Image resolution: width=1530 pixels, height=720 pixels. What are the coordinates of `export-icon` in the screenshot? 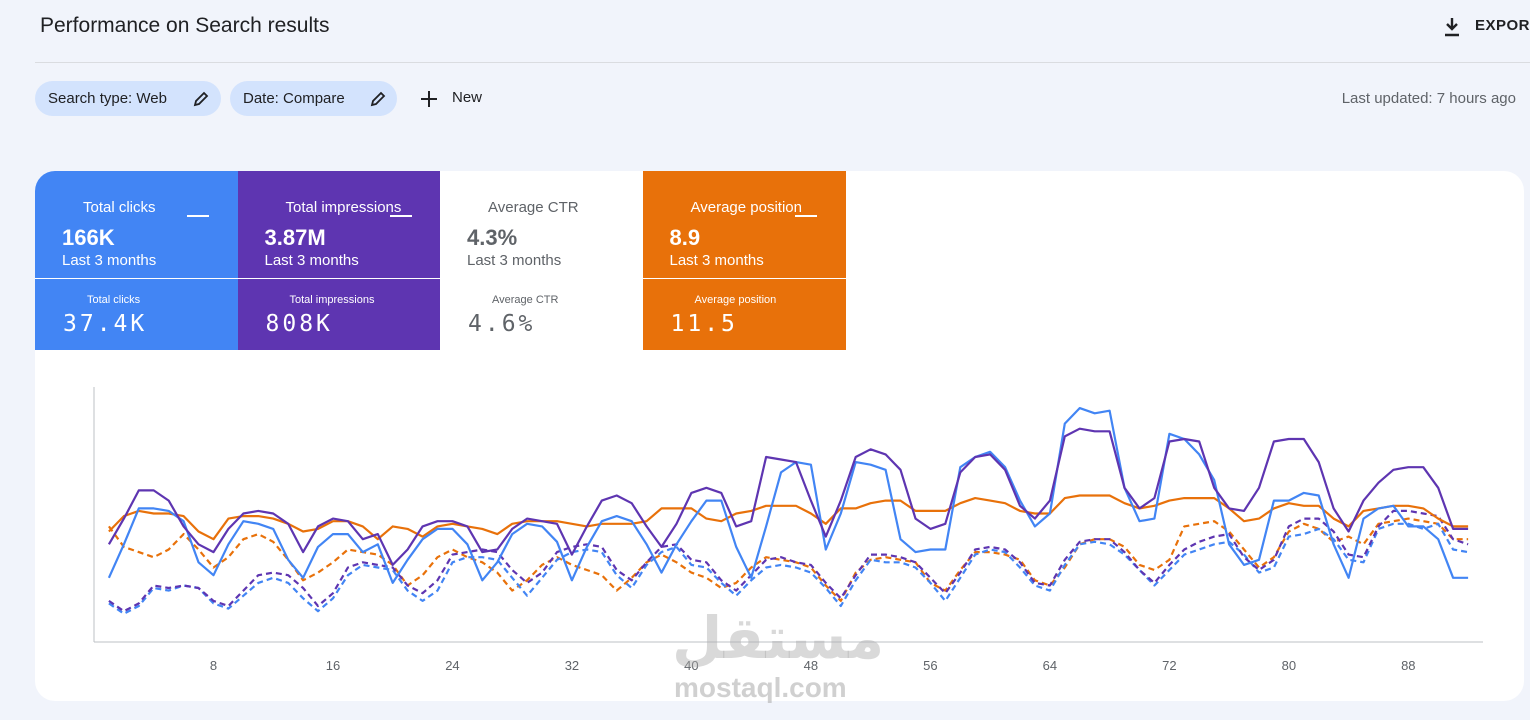 It's located at (1452, 27).